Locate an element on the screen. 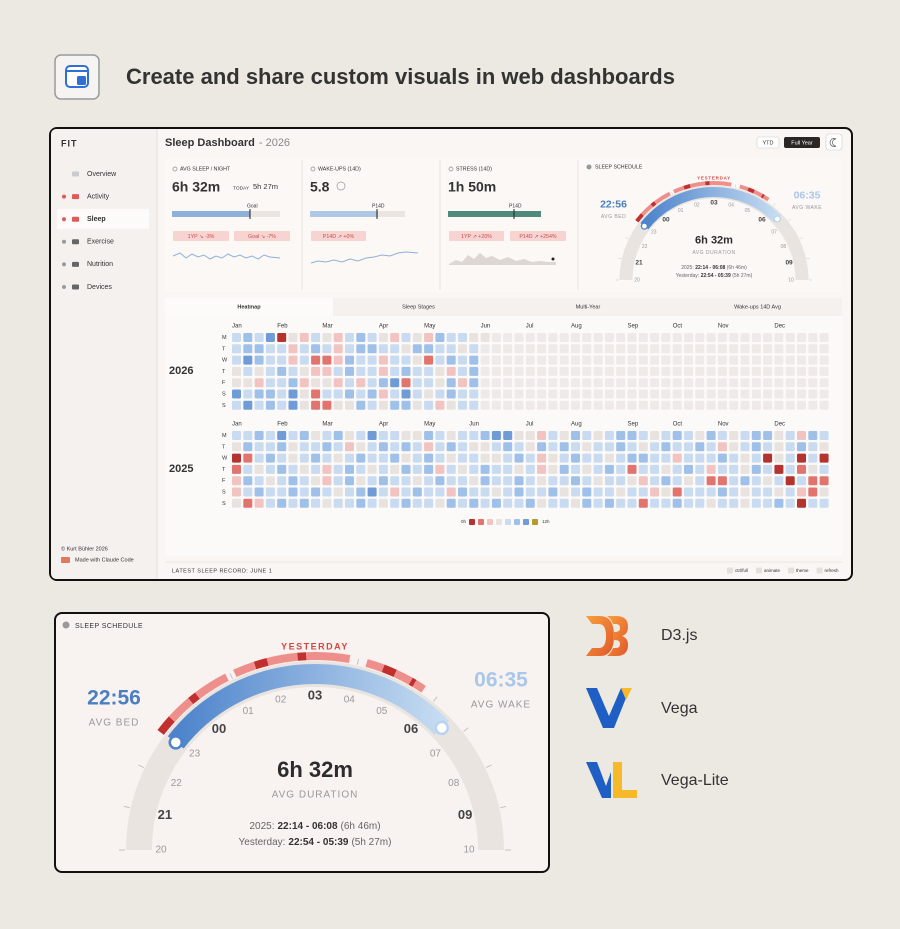  nav-item: Sleep is located at coordinates (96, 219).